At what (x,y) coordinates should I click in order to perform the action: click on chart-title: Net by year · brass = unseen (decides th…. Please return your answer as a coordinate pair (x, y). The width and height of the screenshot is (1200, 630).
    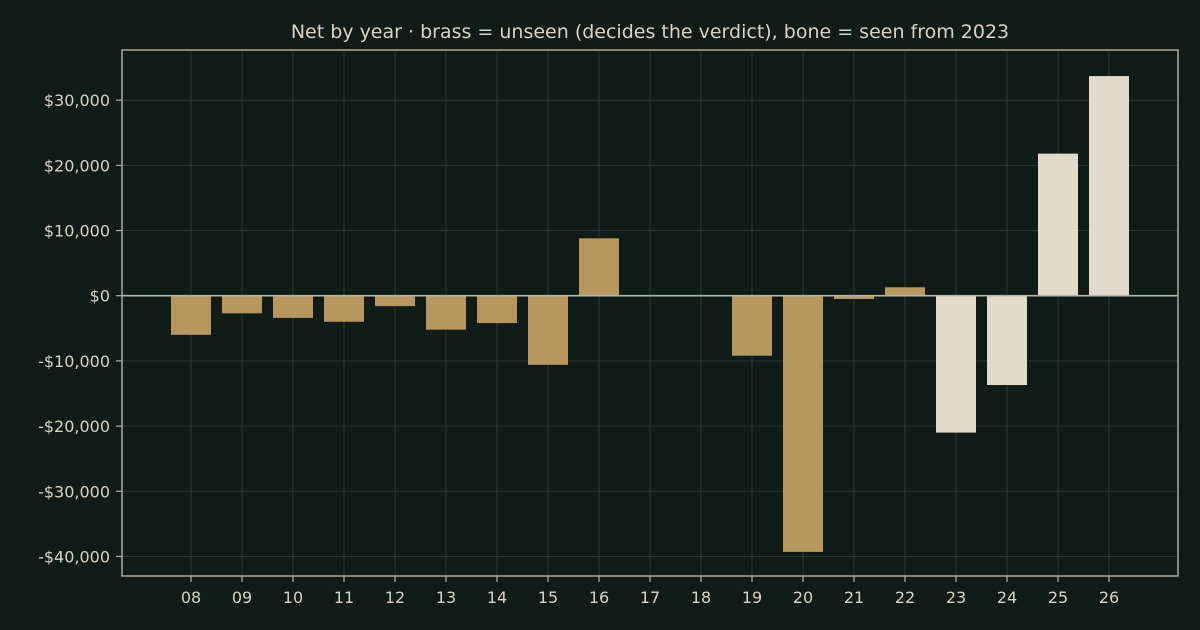
    Looking at the image, I should click on (650, 32).